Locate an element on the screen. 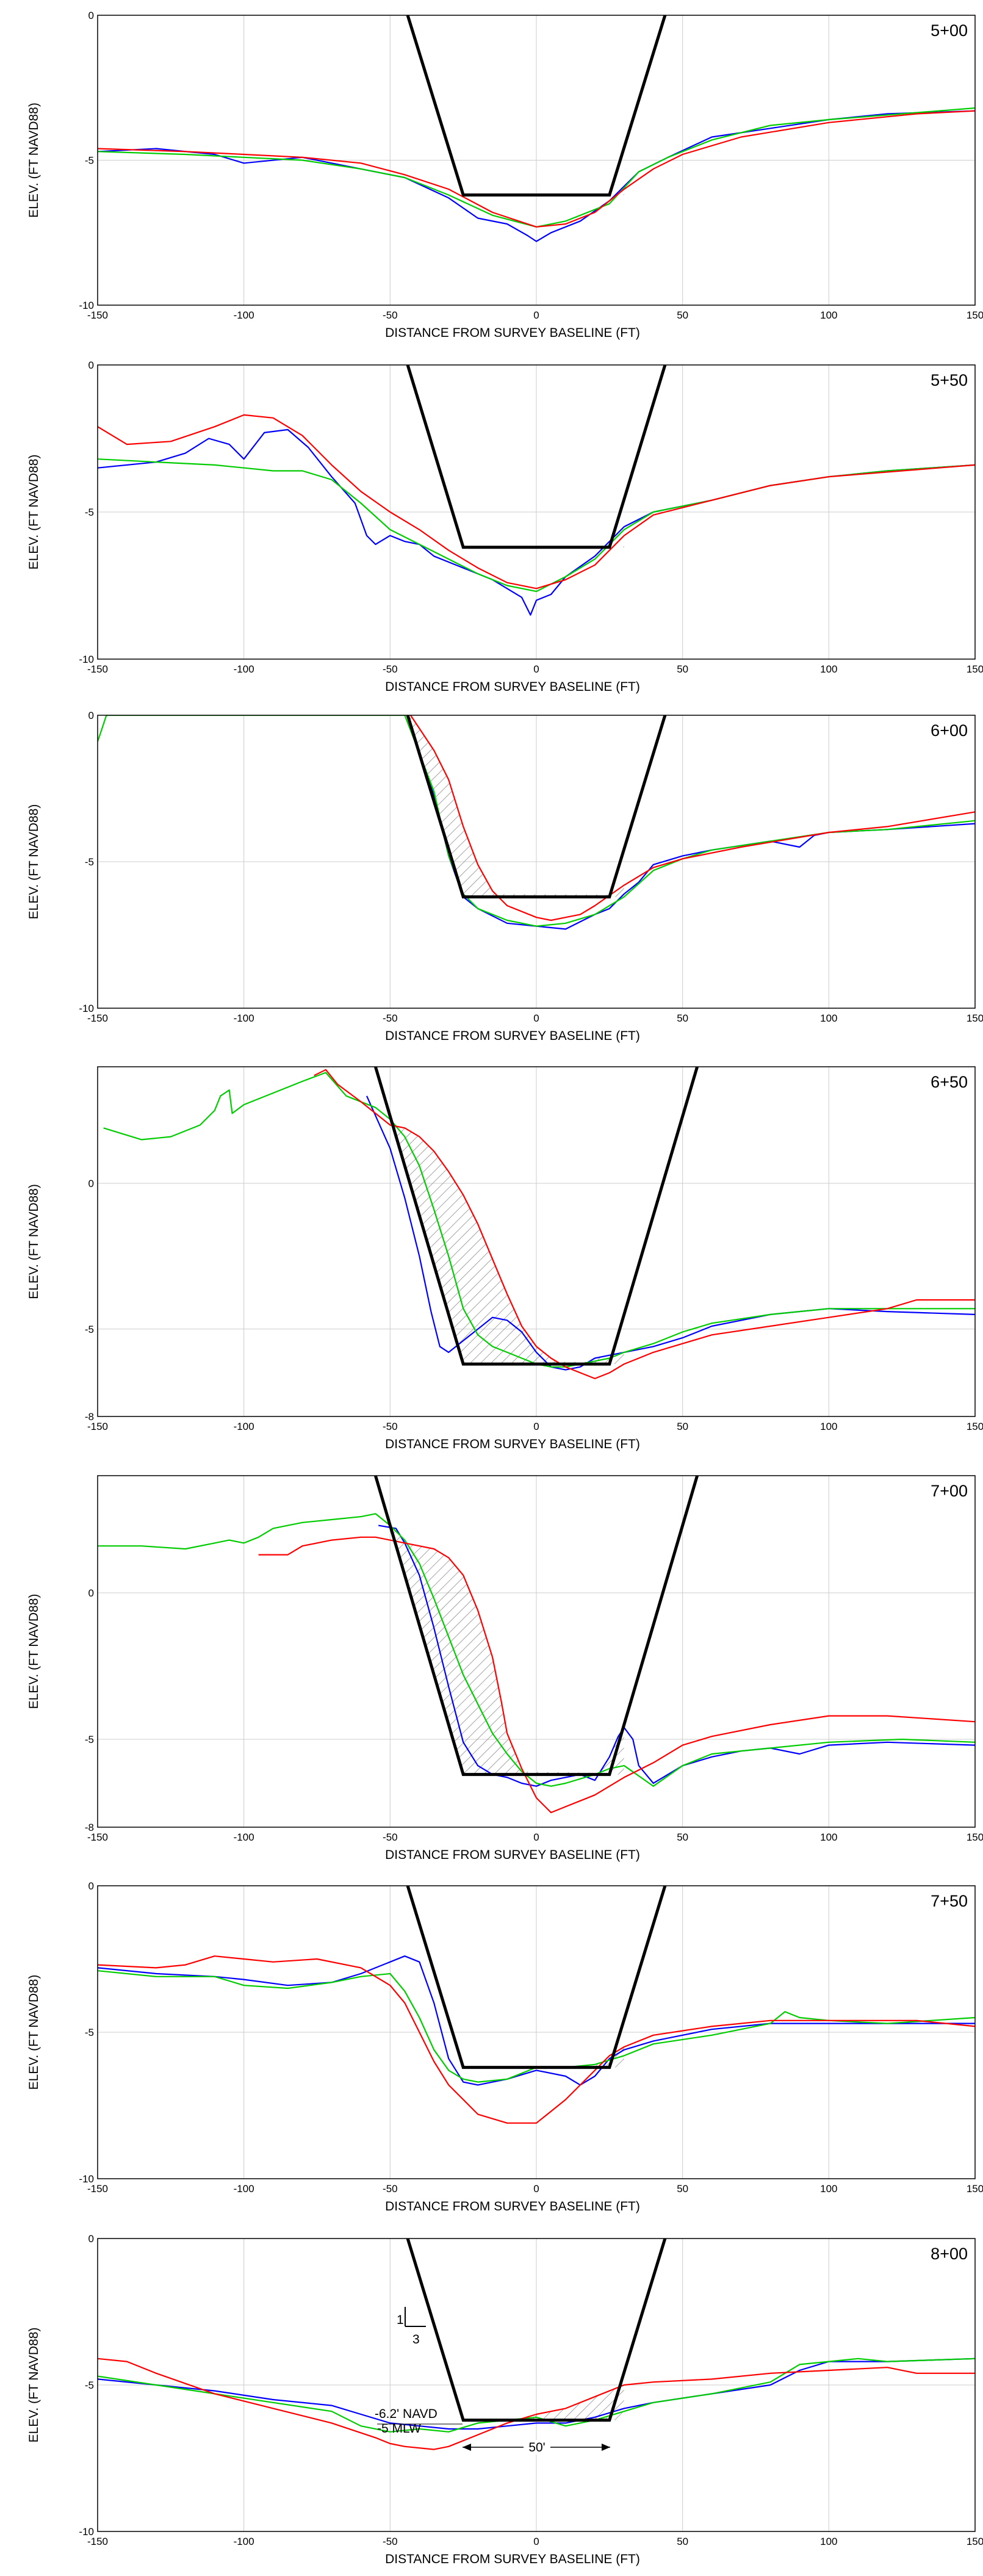  dimension-arrow-right is located at coordinates (606, 2447).